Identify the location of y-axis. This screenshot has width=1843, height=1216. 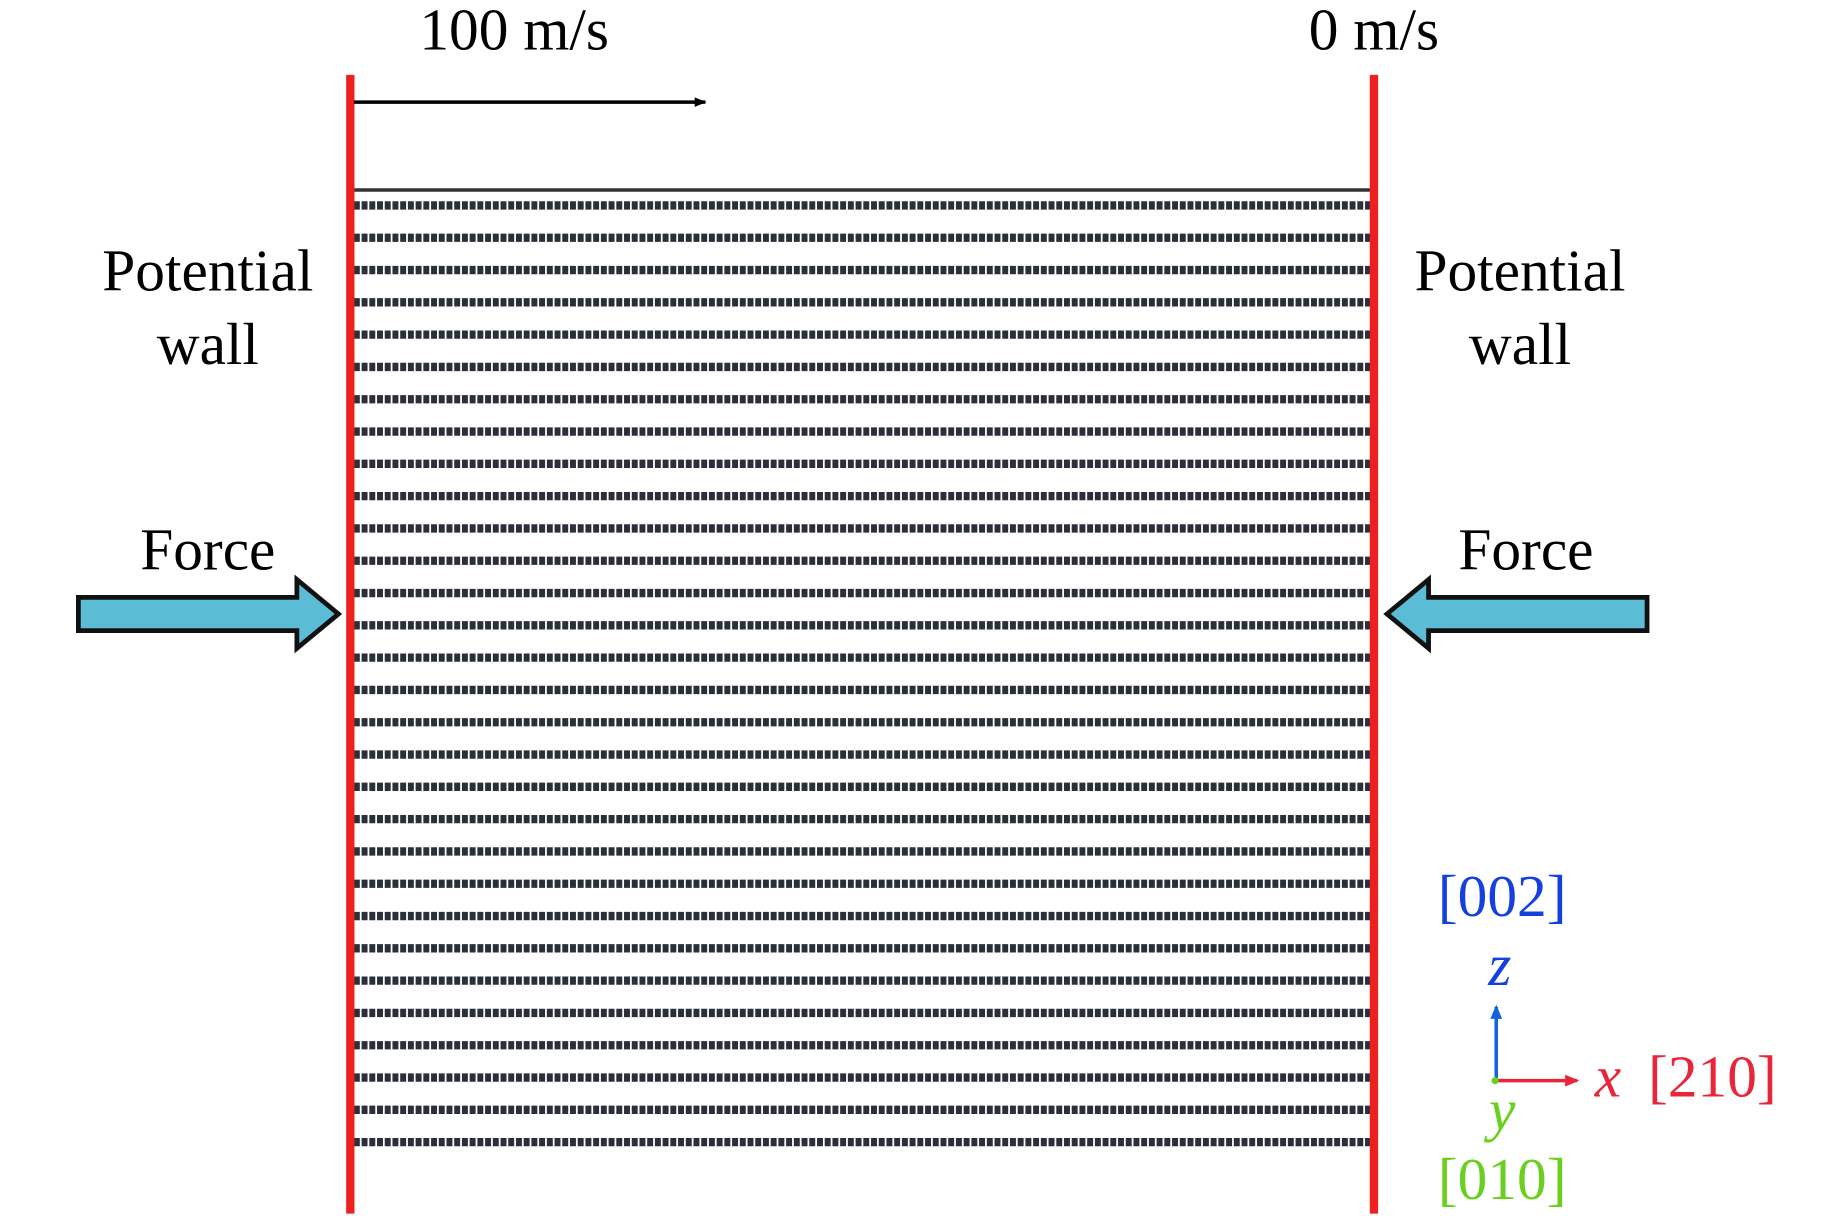
(1495, 1081).